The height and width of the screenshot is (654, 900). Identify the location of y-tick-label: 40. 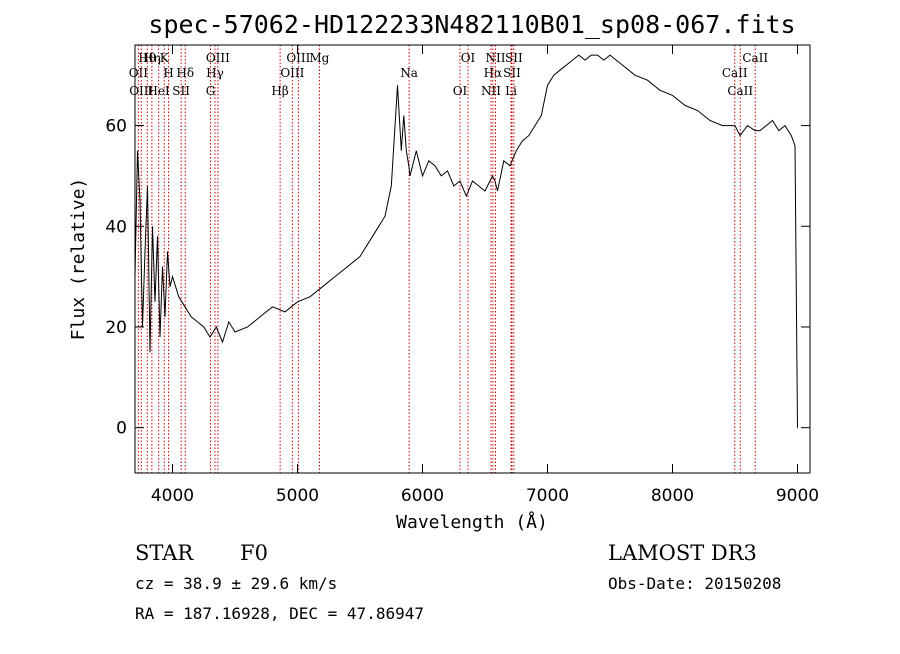
(116, 227).